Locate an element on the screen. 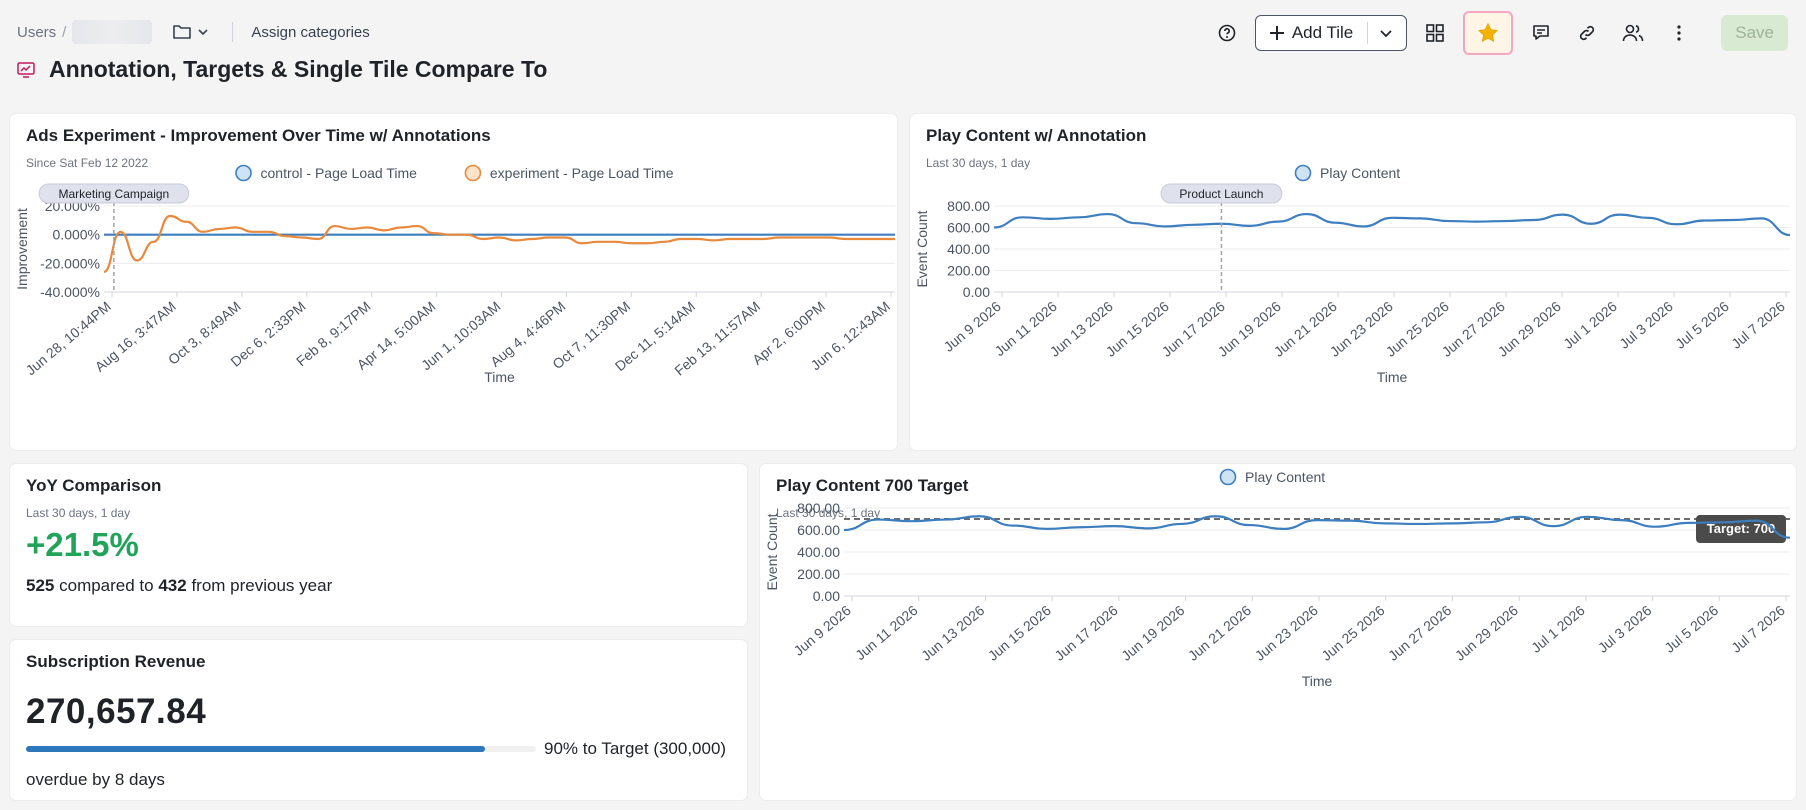  annotation-label: Marketing Campaign is located at coordinates (114, 194).